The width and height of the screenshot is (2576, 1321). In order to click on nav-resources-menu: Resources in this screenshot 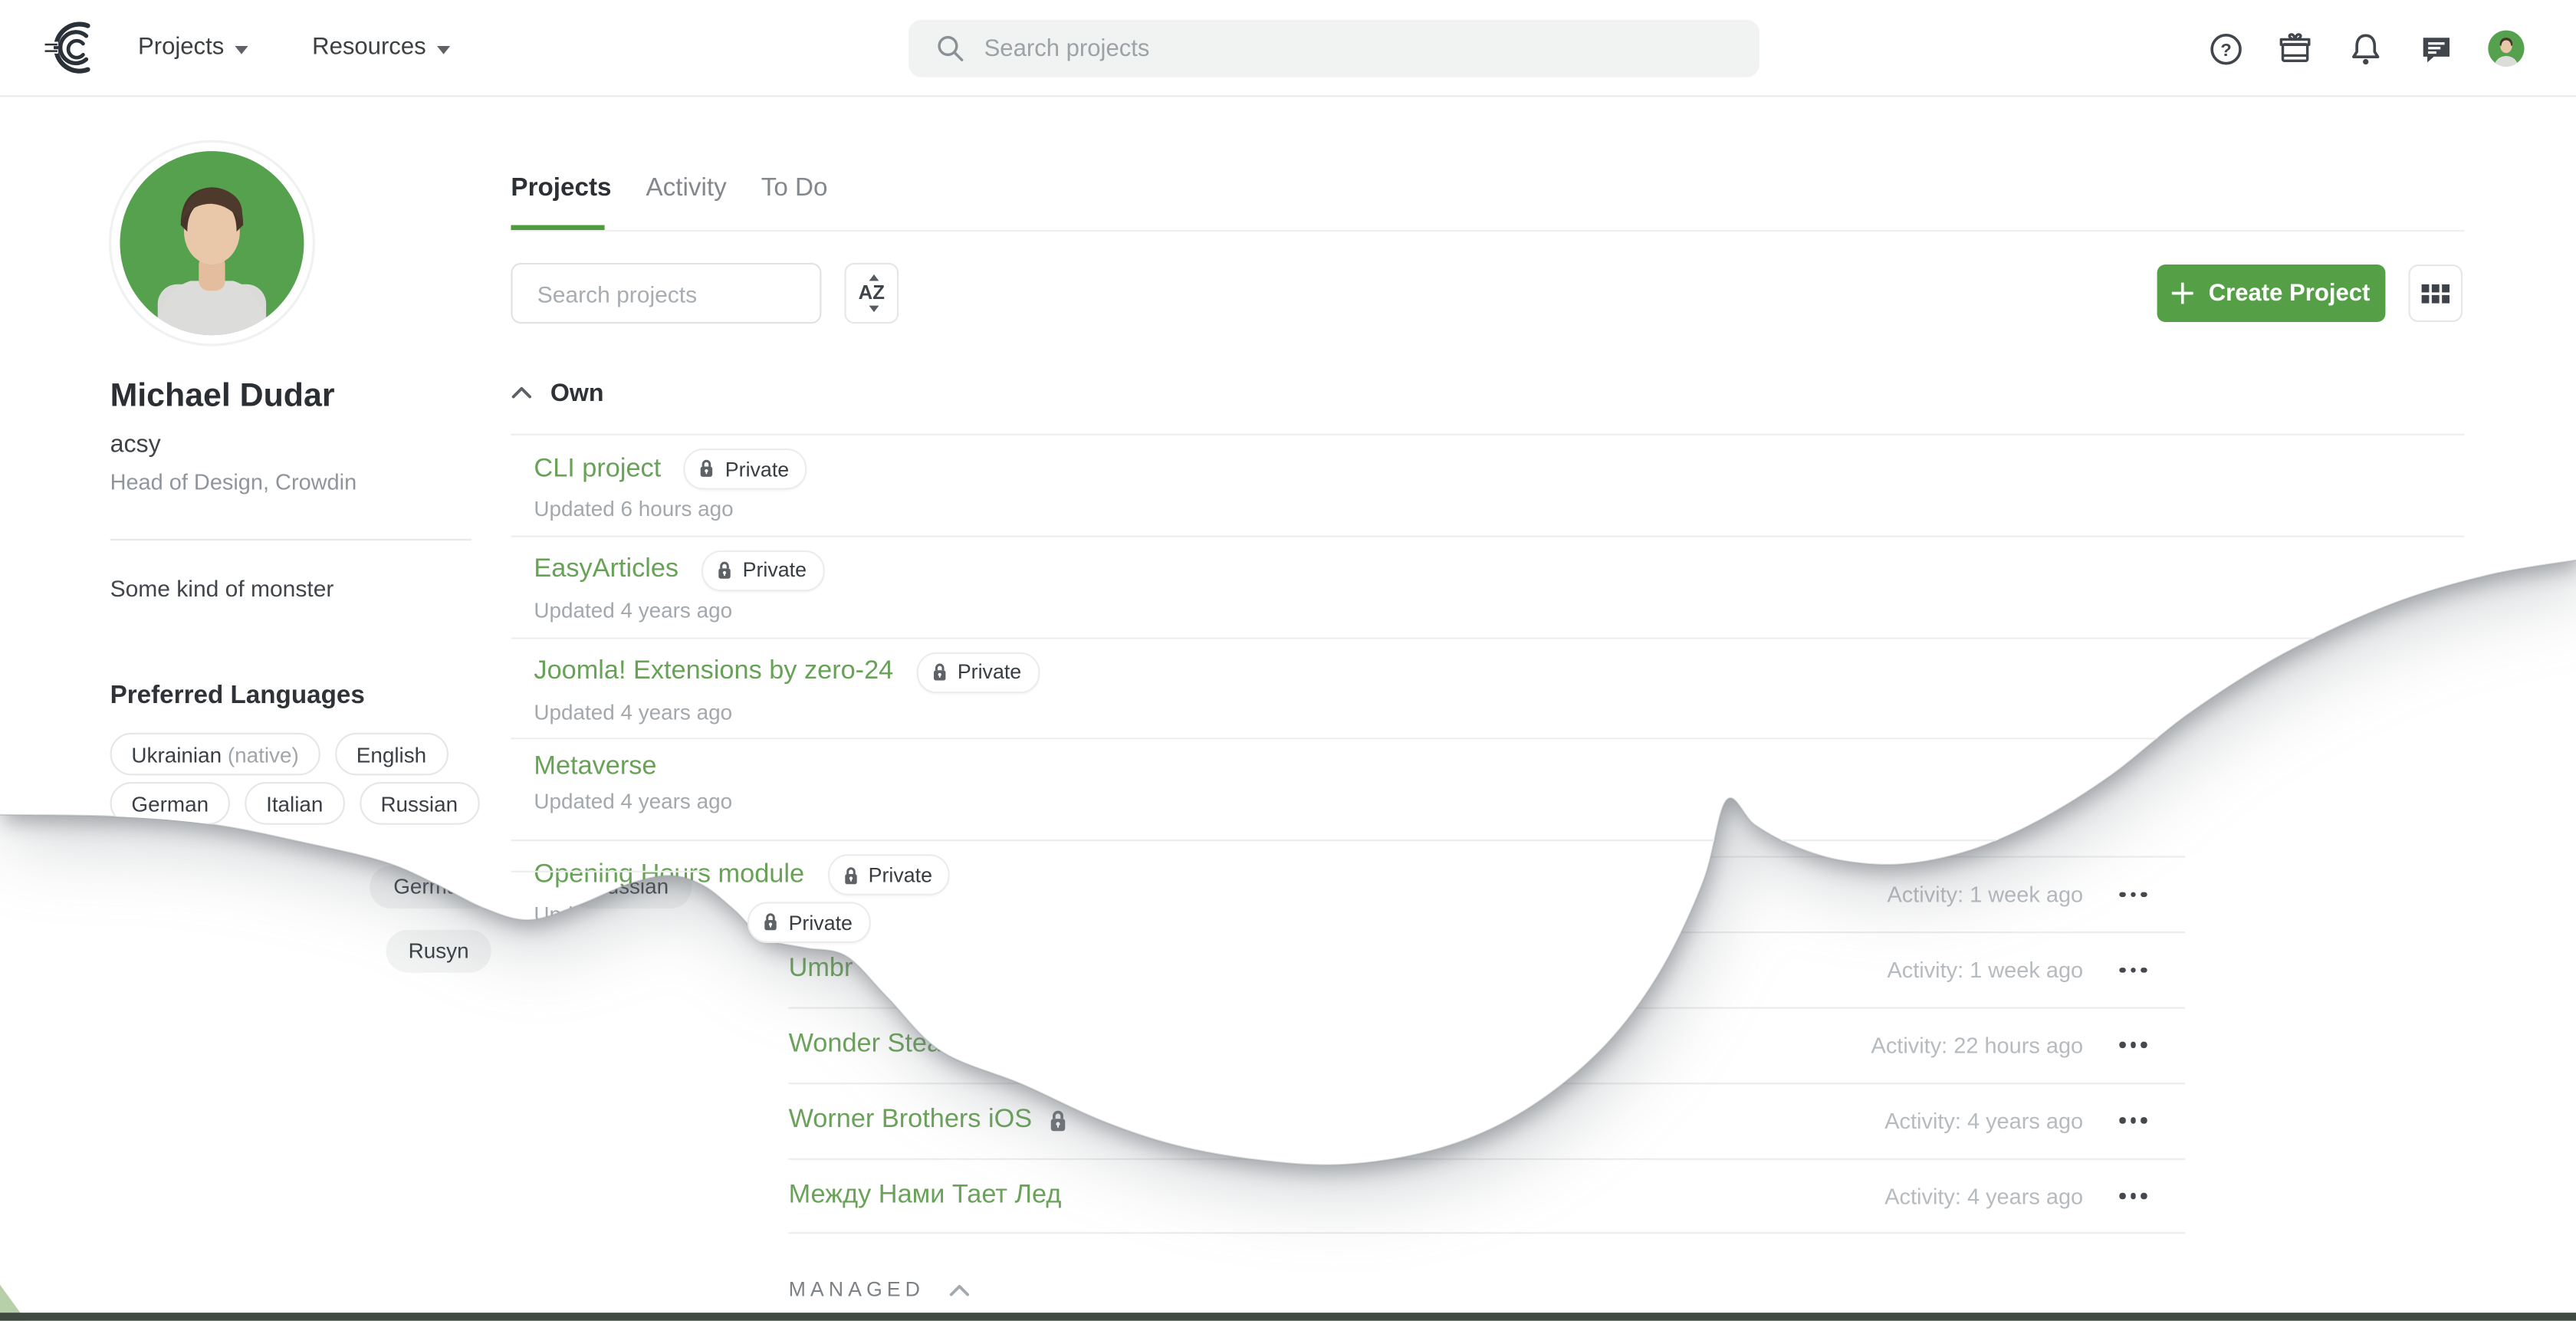, I will do `click(382, 47)`.